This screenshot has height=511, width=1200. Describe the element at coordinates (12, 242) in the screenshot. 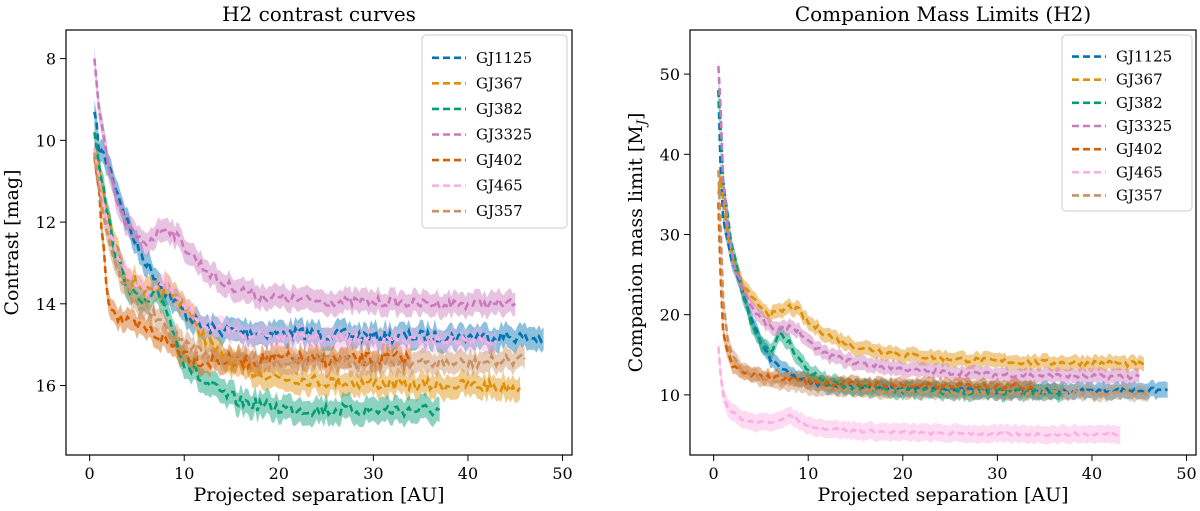

I see `y-axis-label: Contrast [mag]` at that location.